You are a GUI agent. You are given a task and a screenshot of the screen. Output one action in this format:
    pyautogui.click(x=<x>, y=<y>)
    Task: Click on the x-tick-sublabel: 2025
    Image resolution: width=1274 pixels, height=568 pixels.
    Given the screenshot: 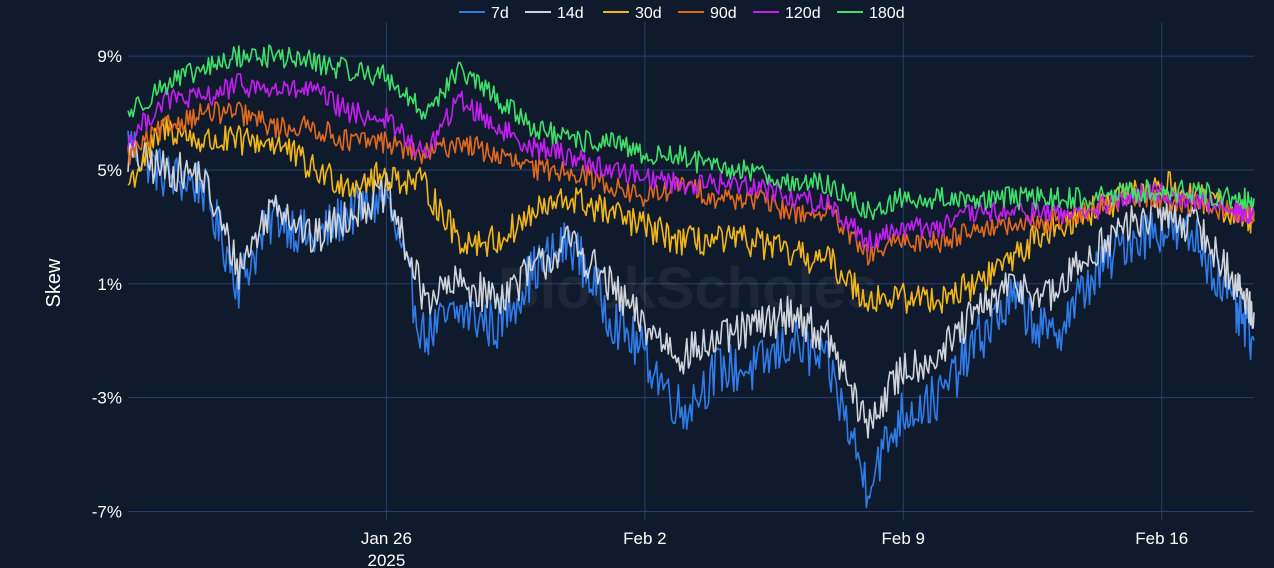 What is the action you would take?
    pyautogui.click(x=387, y=559)
    